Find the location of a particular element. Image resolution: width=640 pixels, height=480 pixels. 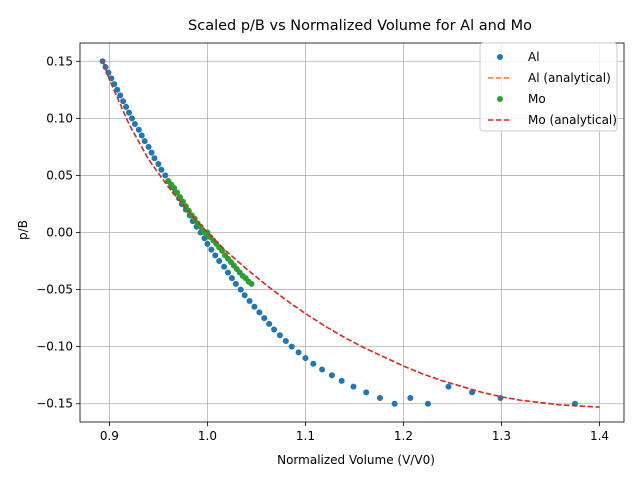

y-tick-label: 0.15 is located at coordinates (59, 61).